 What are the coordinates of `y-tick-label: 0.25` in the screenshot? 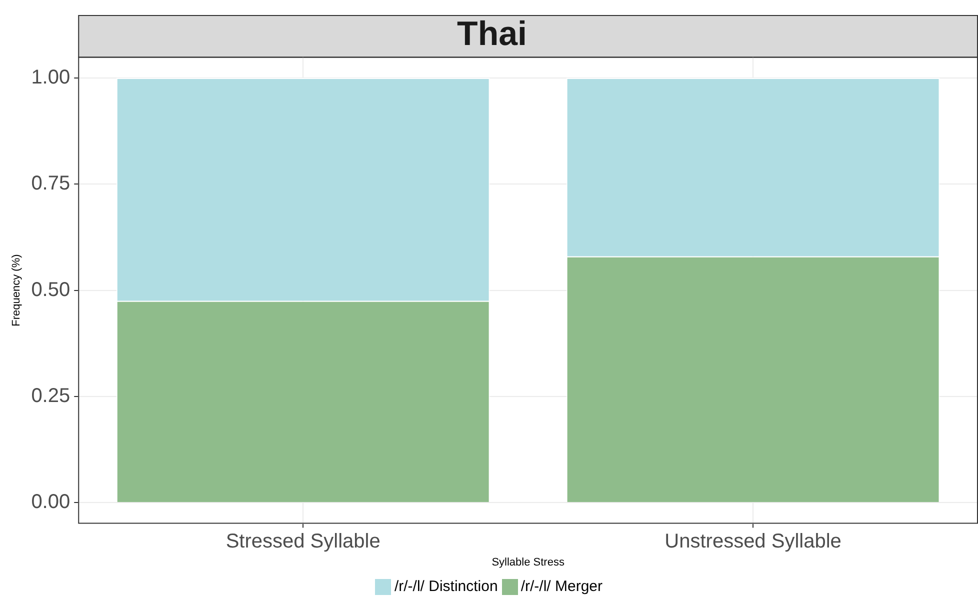 It's located at (50, 395).